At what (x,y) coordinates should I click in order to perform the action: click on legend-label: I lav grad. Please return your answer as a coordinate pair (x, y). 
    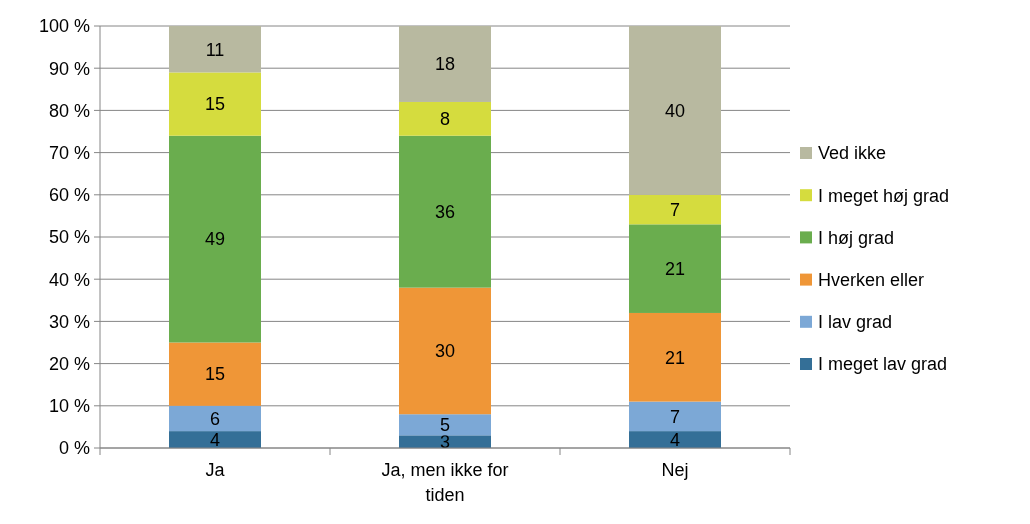
    Looking at the image, I should click on (855, 322).